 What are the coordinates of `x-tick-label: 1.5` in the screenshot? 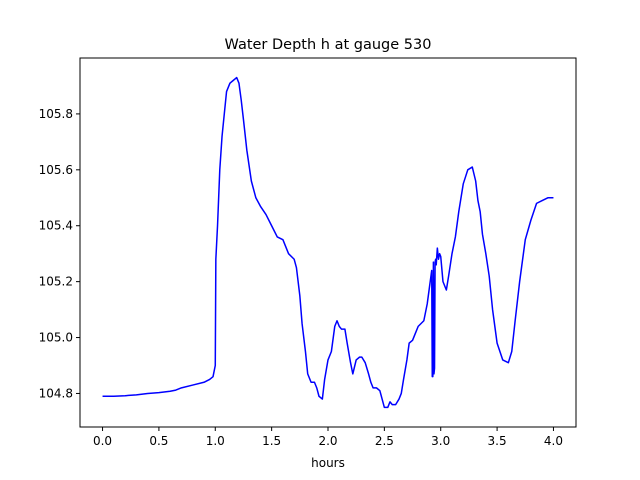 It's located at (271, 441).